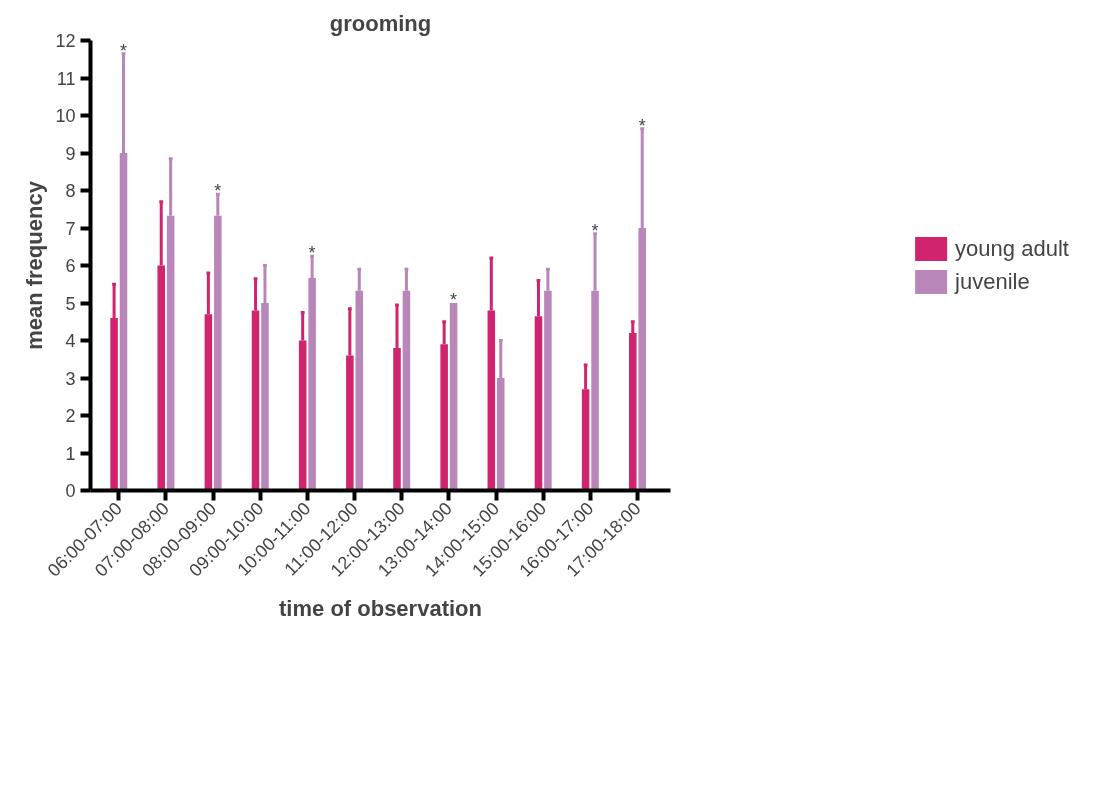  Describe the element at coordinates (70, 453) in the screenshot. I see `y-tick-label: 1` at that location.